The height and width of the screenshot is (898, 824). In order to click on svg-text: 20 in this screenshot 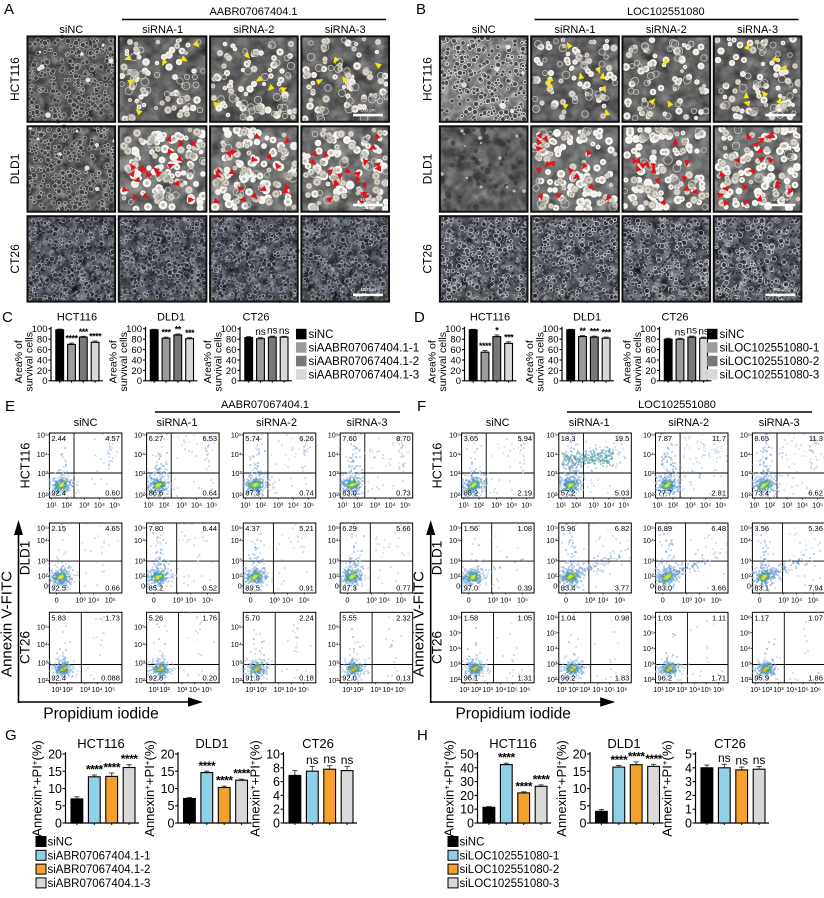, I will do `click(42, 371)`.